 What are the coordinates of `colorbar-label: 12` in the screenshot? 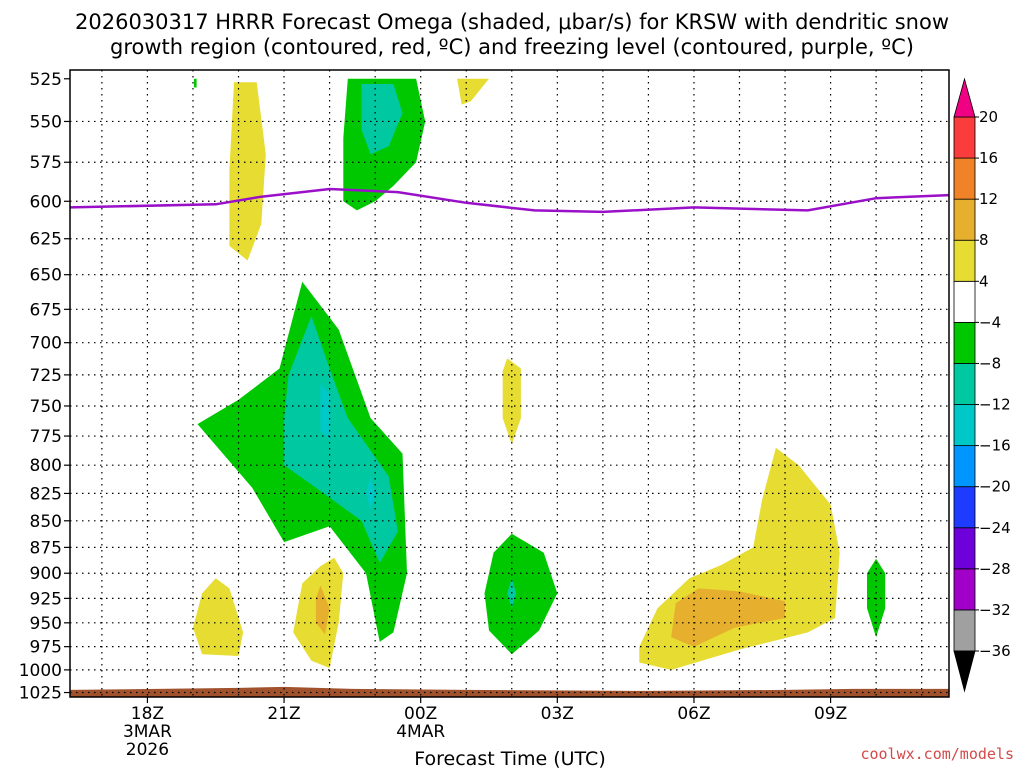 It's located at (988, 199).